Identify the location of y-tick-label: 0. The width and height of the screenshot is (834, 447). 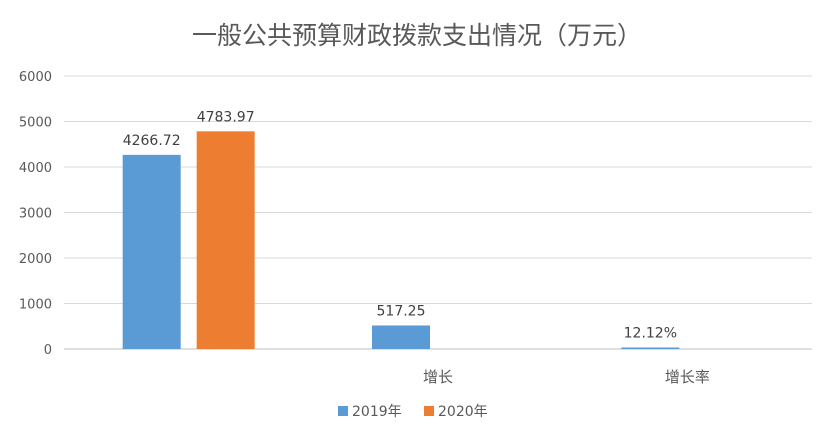
(48, 350).